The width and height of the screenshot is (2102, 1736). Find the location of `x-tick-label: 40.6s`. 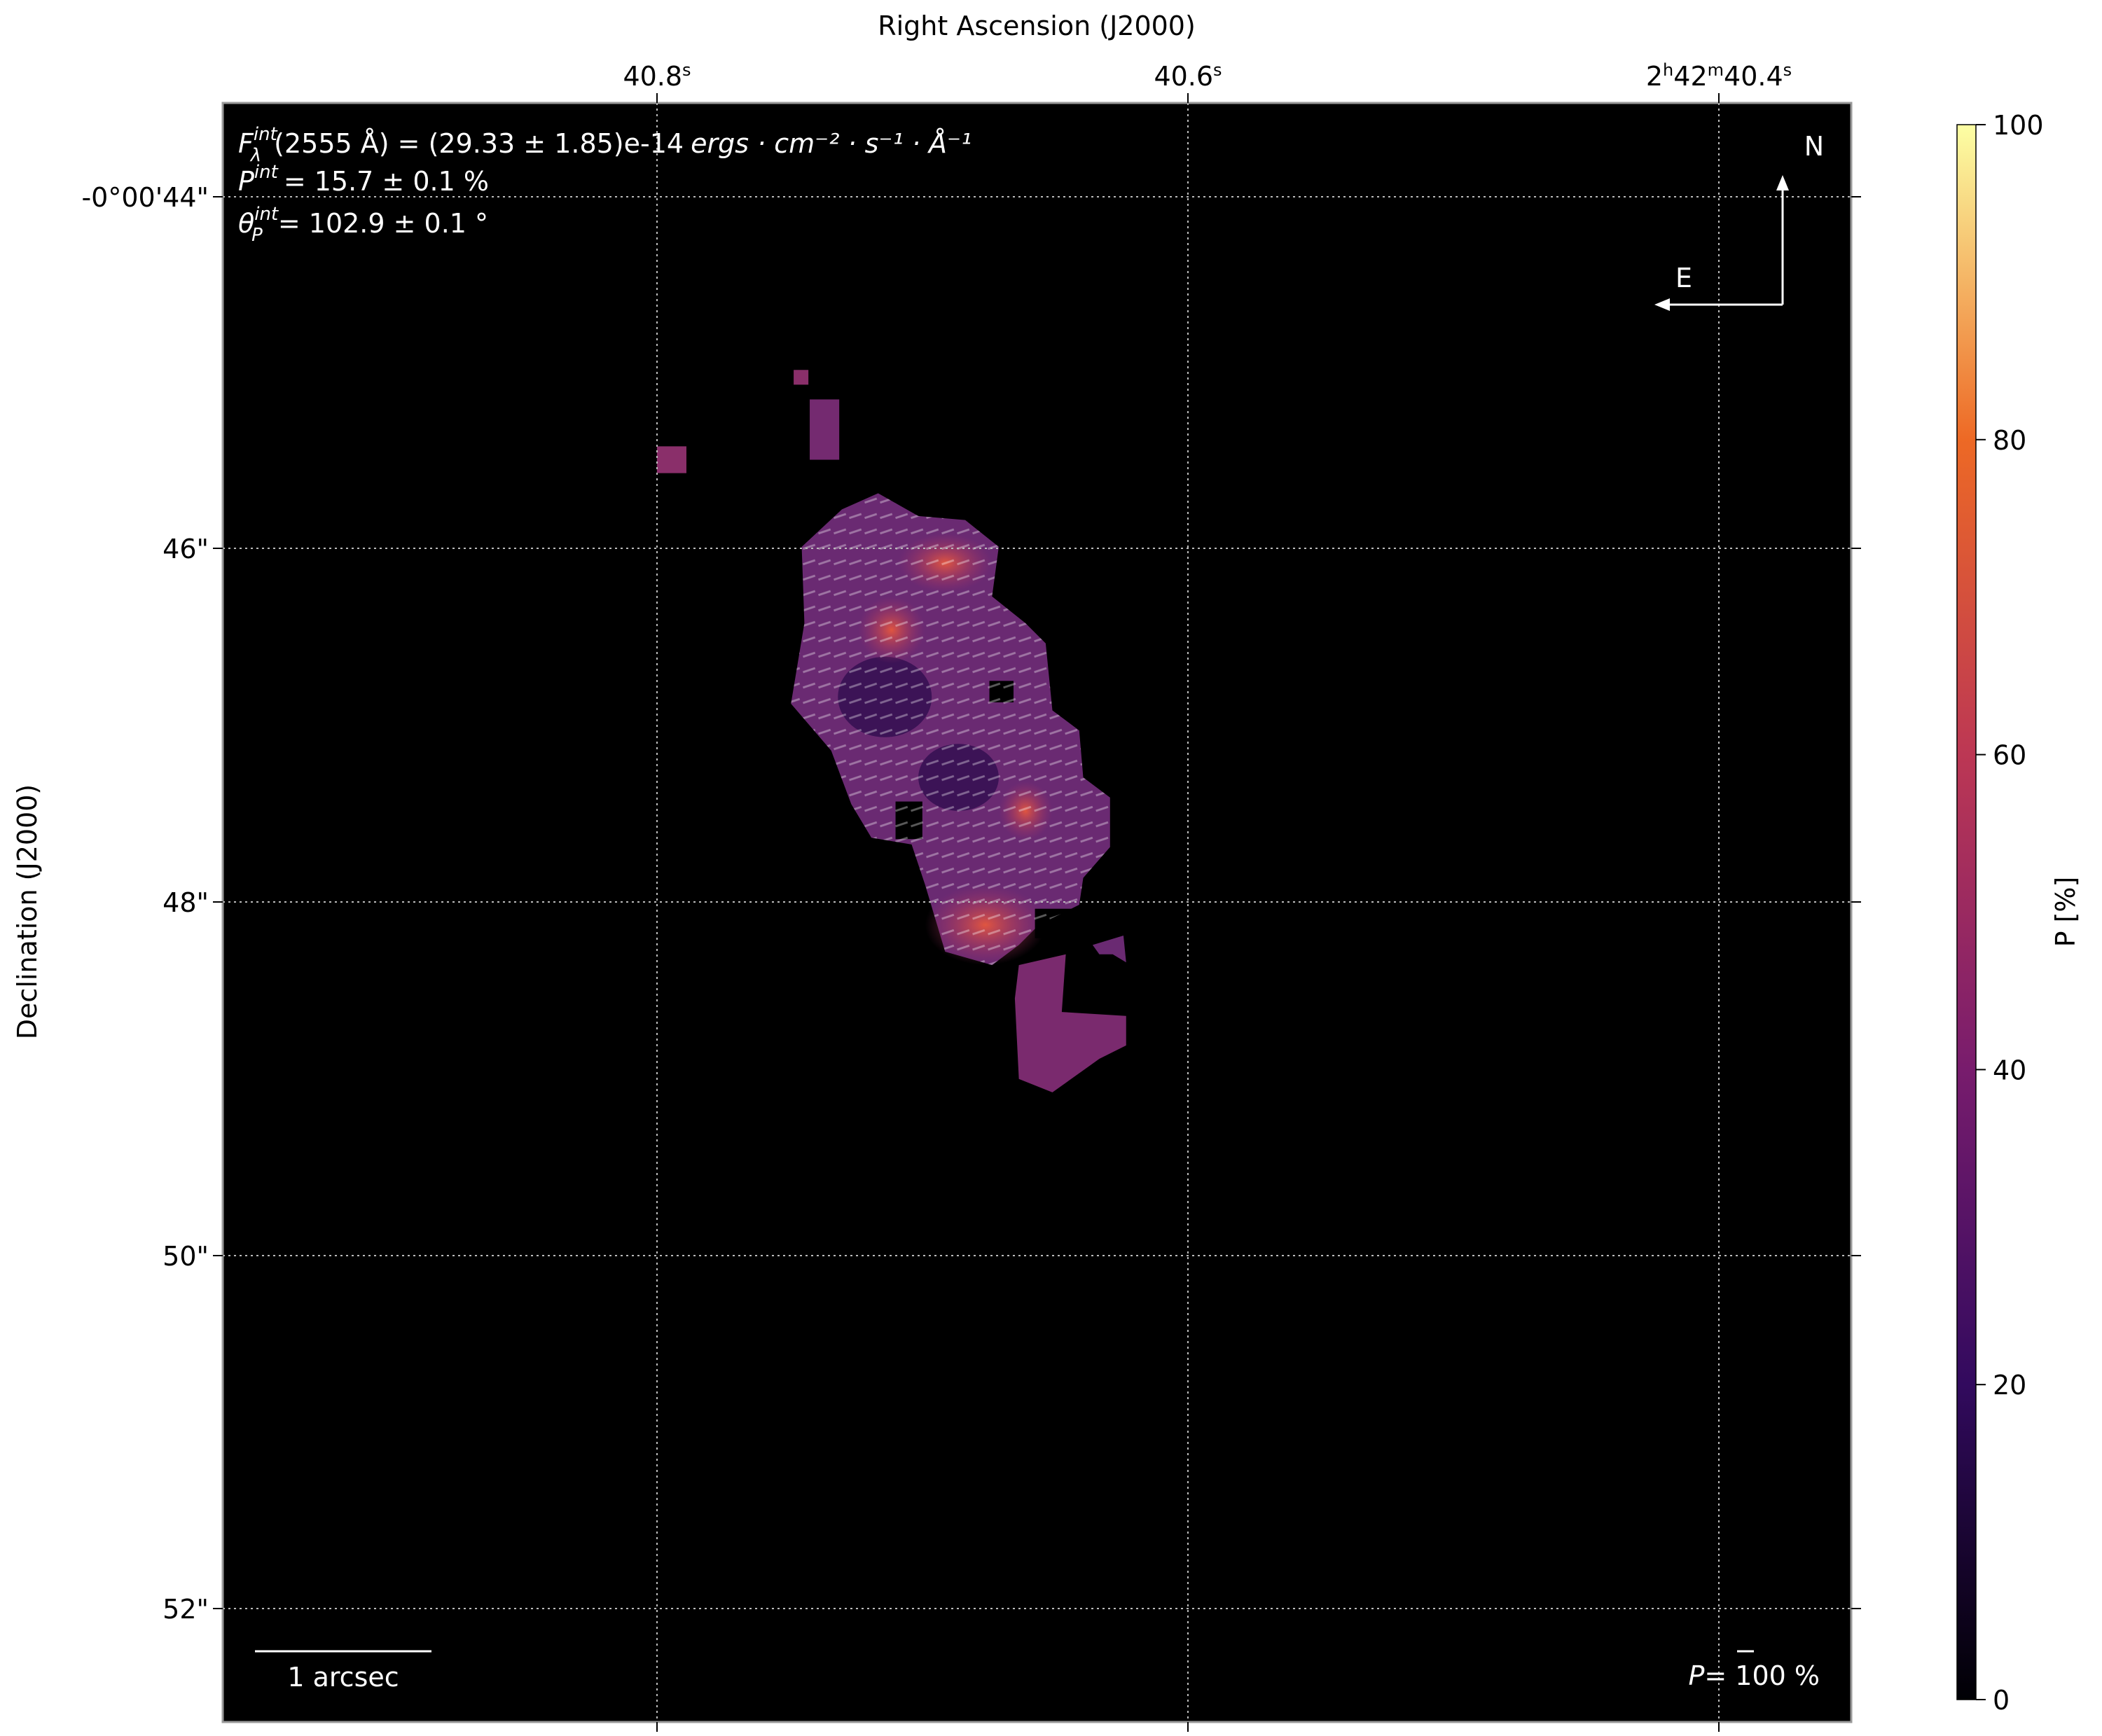

x-tick-label: 40.6s is located at coordinates (1188, 76).